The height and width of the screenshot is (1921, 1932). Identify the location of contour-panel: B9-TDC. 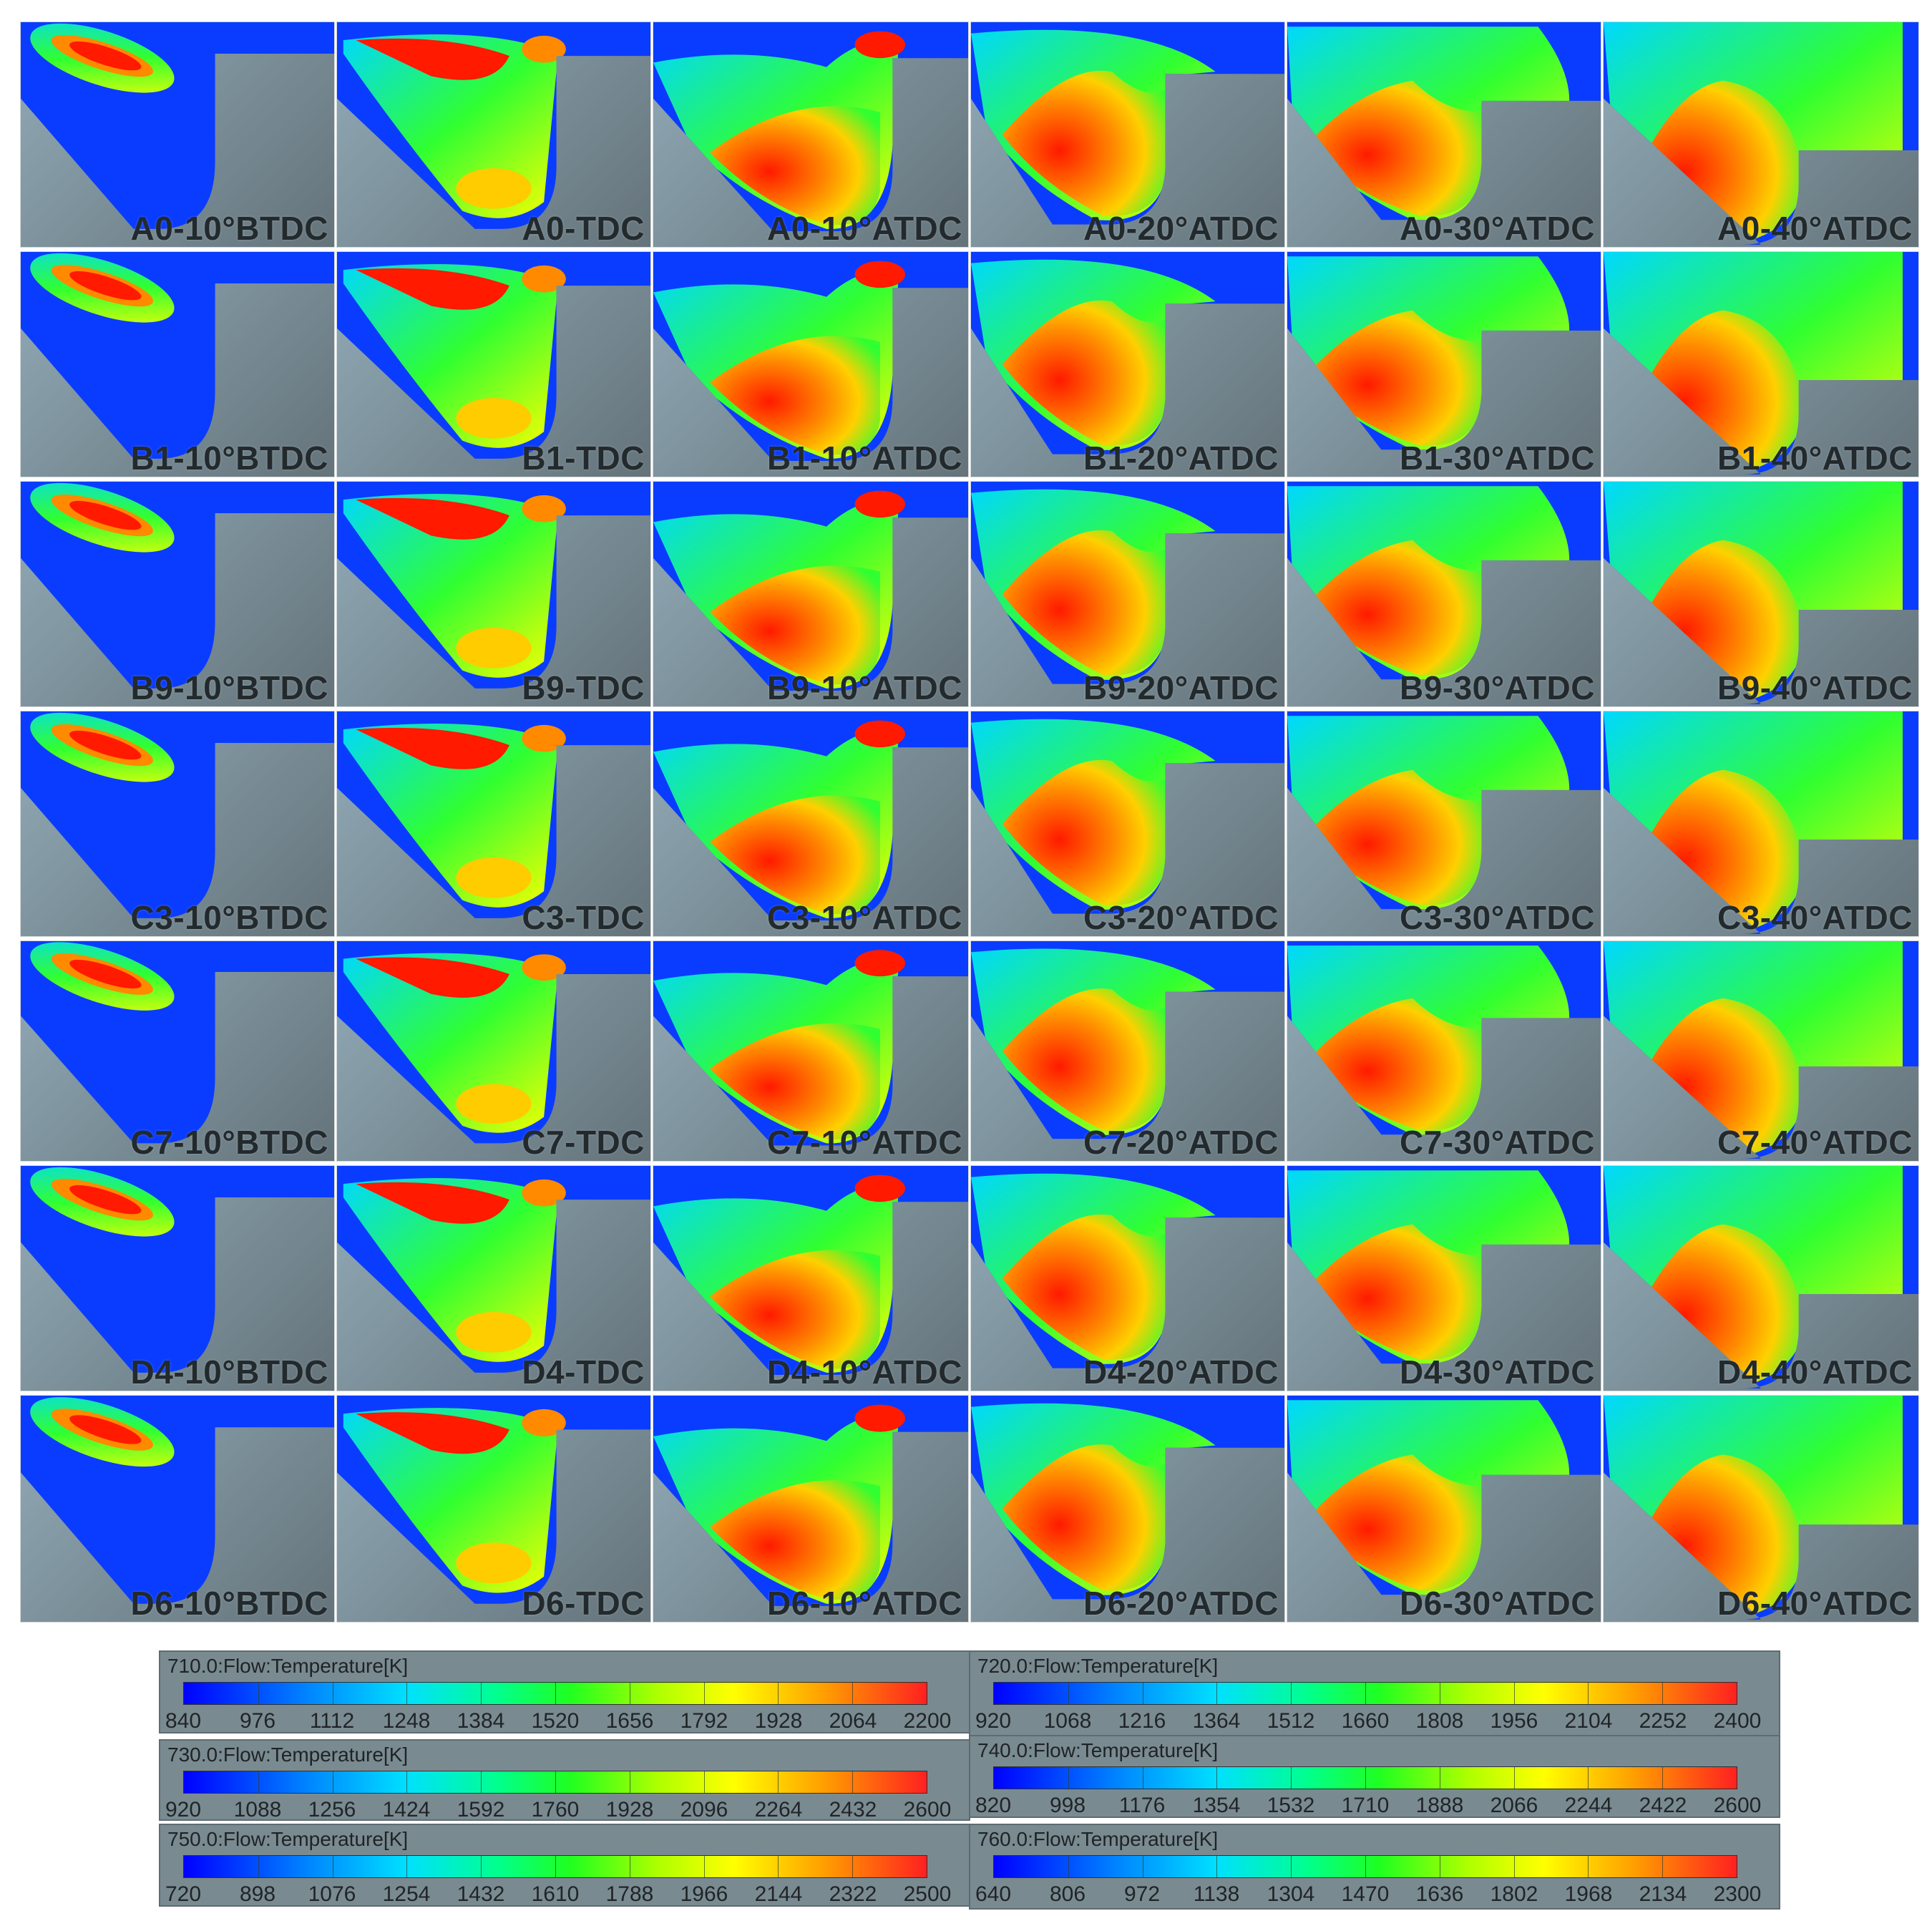
(493, 594).